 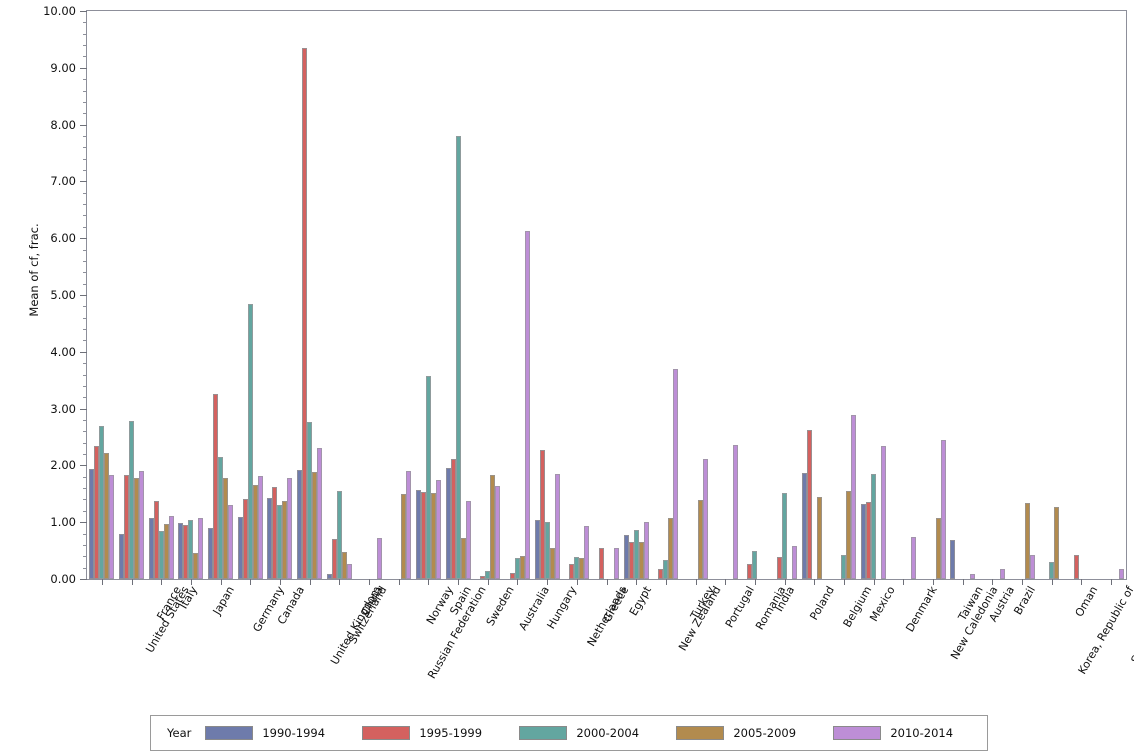 I want to click on legend-item: 1995-1999, so click(x=435, y=733).